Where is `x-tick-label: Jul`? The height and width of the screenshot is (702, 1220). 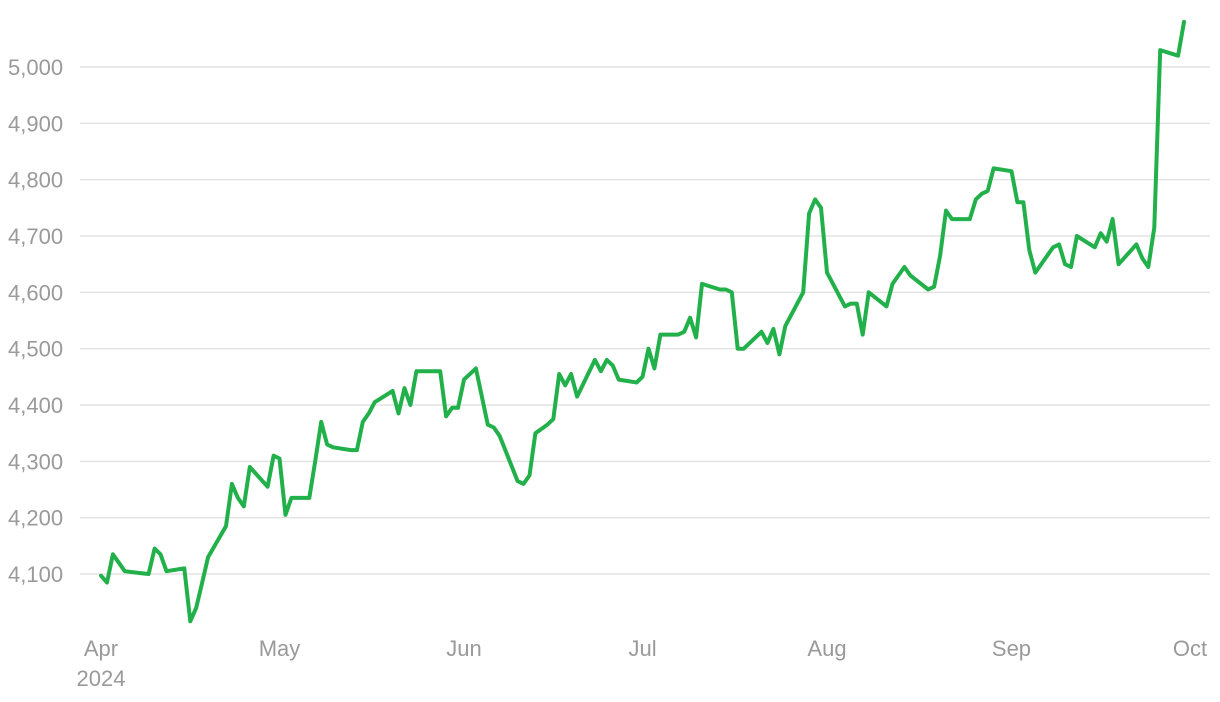 x-tick-label: Jul is located at coordinates (642, 648).